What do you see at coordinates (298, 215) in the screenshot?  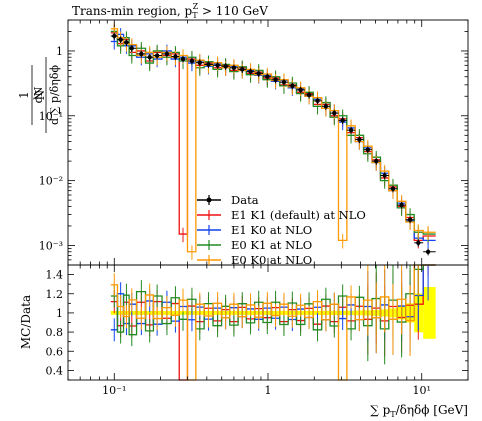 I see `legend-label-1: E1 K1 (default) at NLO` at bounding box center [298, 215].